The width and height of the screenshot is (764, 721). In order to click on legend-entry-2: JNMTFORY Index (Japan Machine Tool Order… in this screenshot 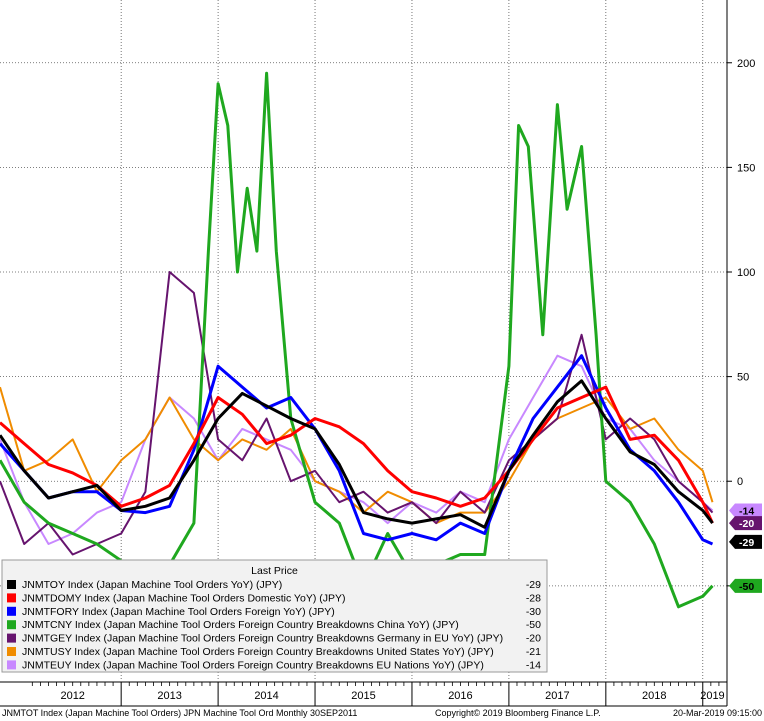, I will do `click(178, 612)`.